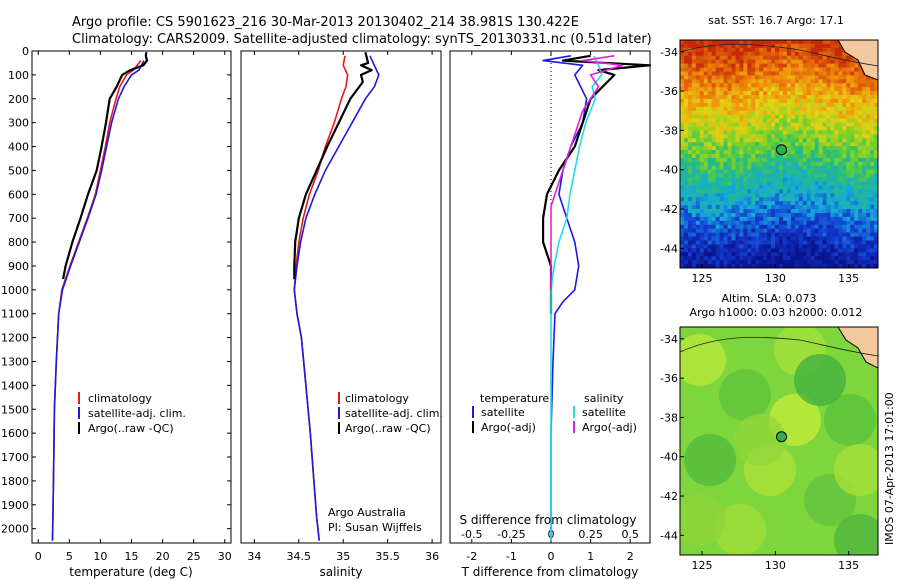 The height and width of the screenshot is (580, 900). Describe the element at coordinates (820, 380) in the screenshot. I see `sla-blob` at that location.